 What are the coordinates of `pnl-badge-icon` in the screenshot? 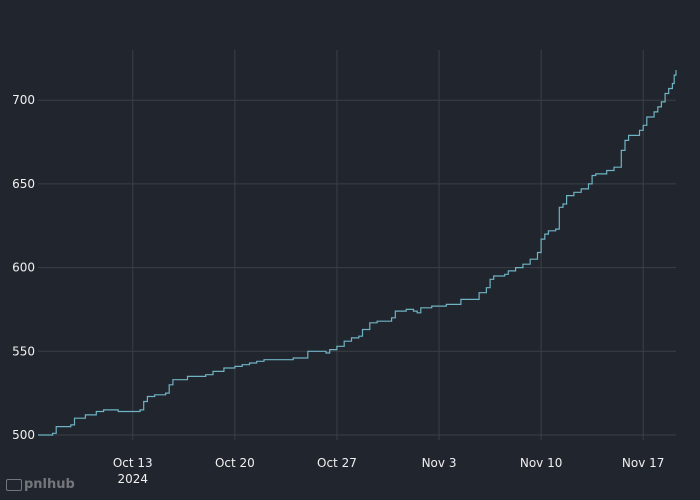 It's located at (14, 484).